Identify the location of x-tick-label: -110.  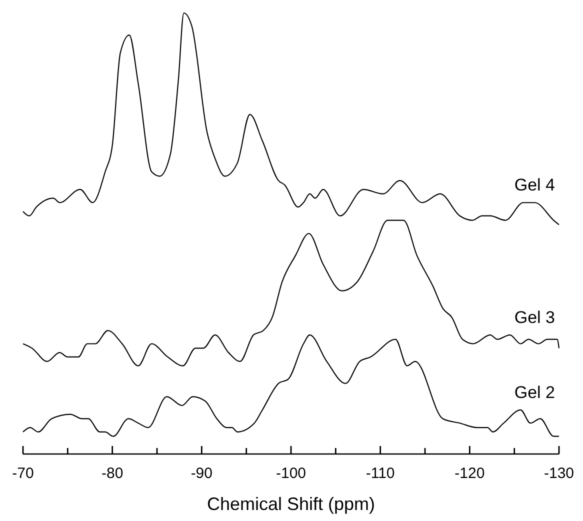
(380, 473).